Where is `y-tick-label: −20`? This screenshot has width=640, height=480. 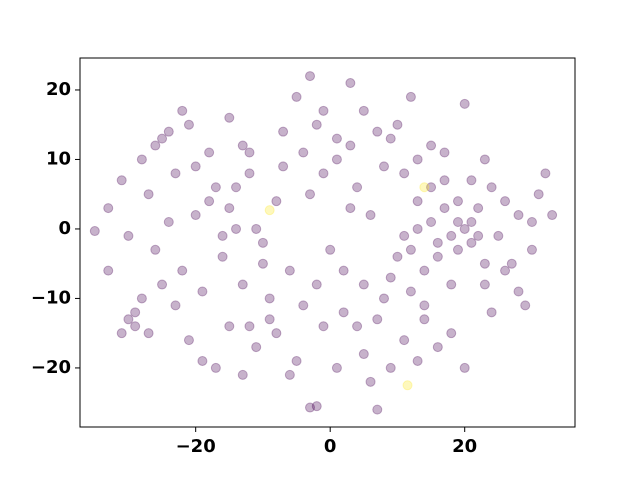 y-tick-label: −20 is located at coordinates (51, 367).